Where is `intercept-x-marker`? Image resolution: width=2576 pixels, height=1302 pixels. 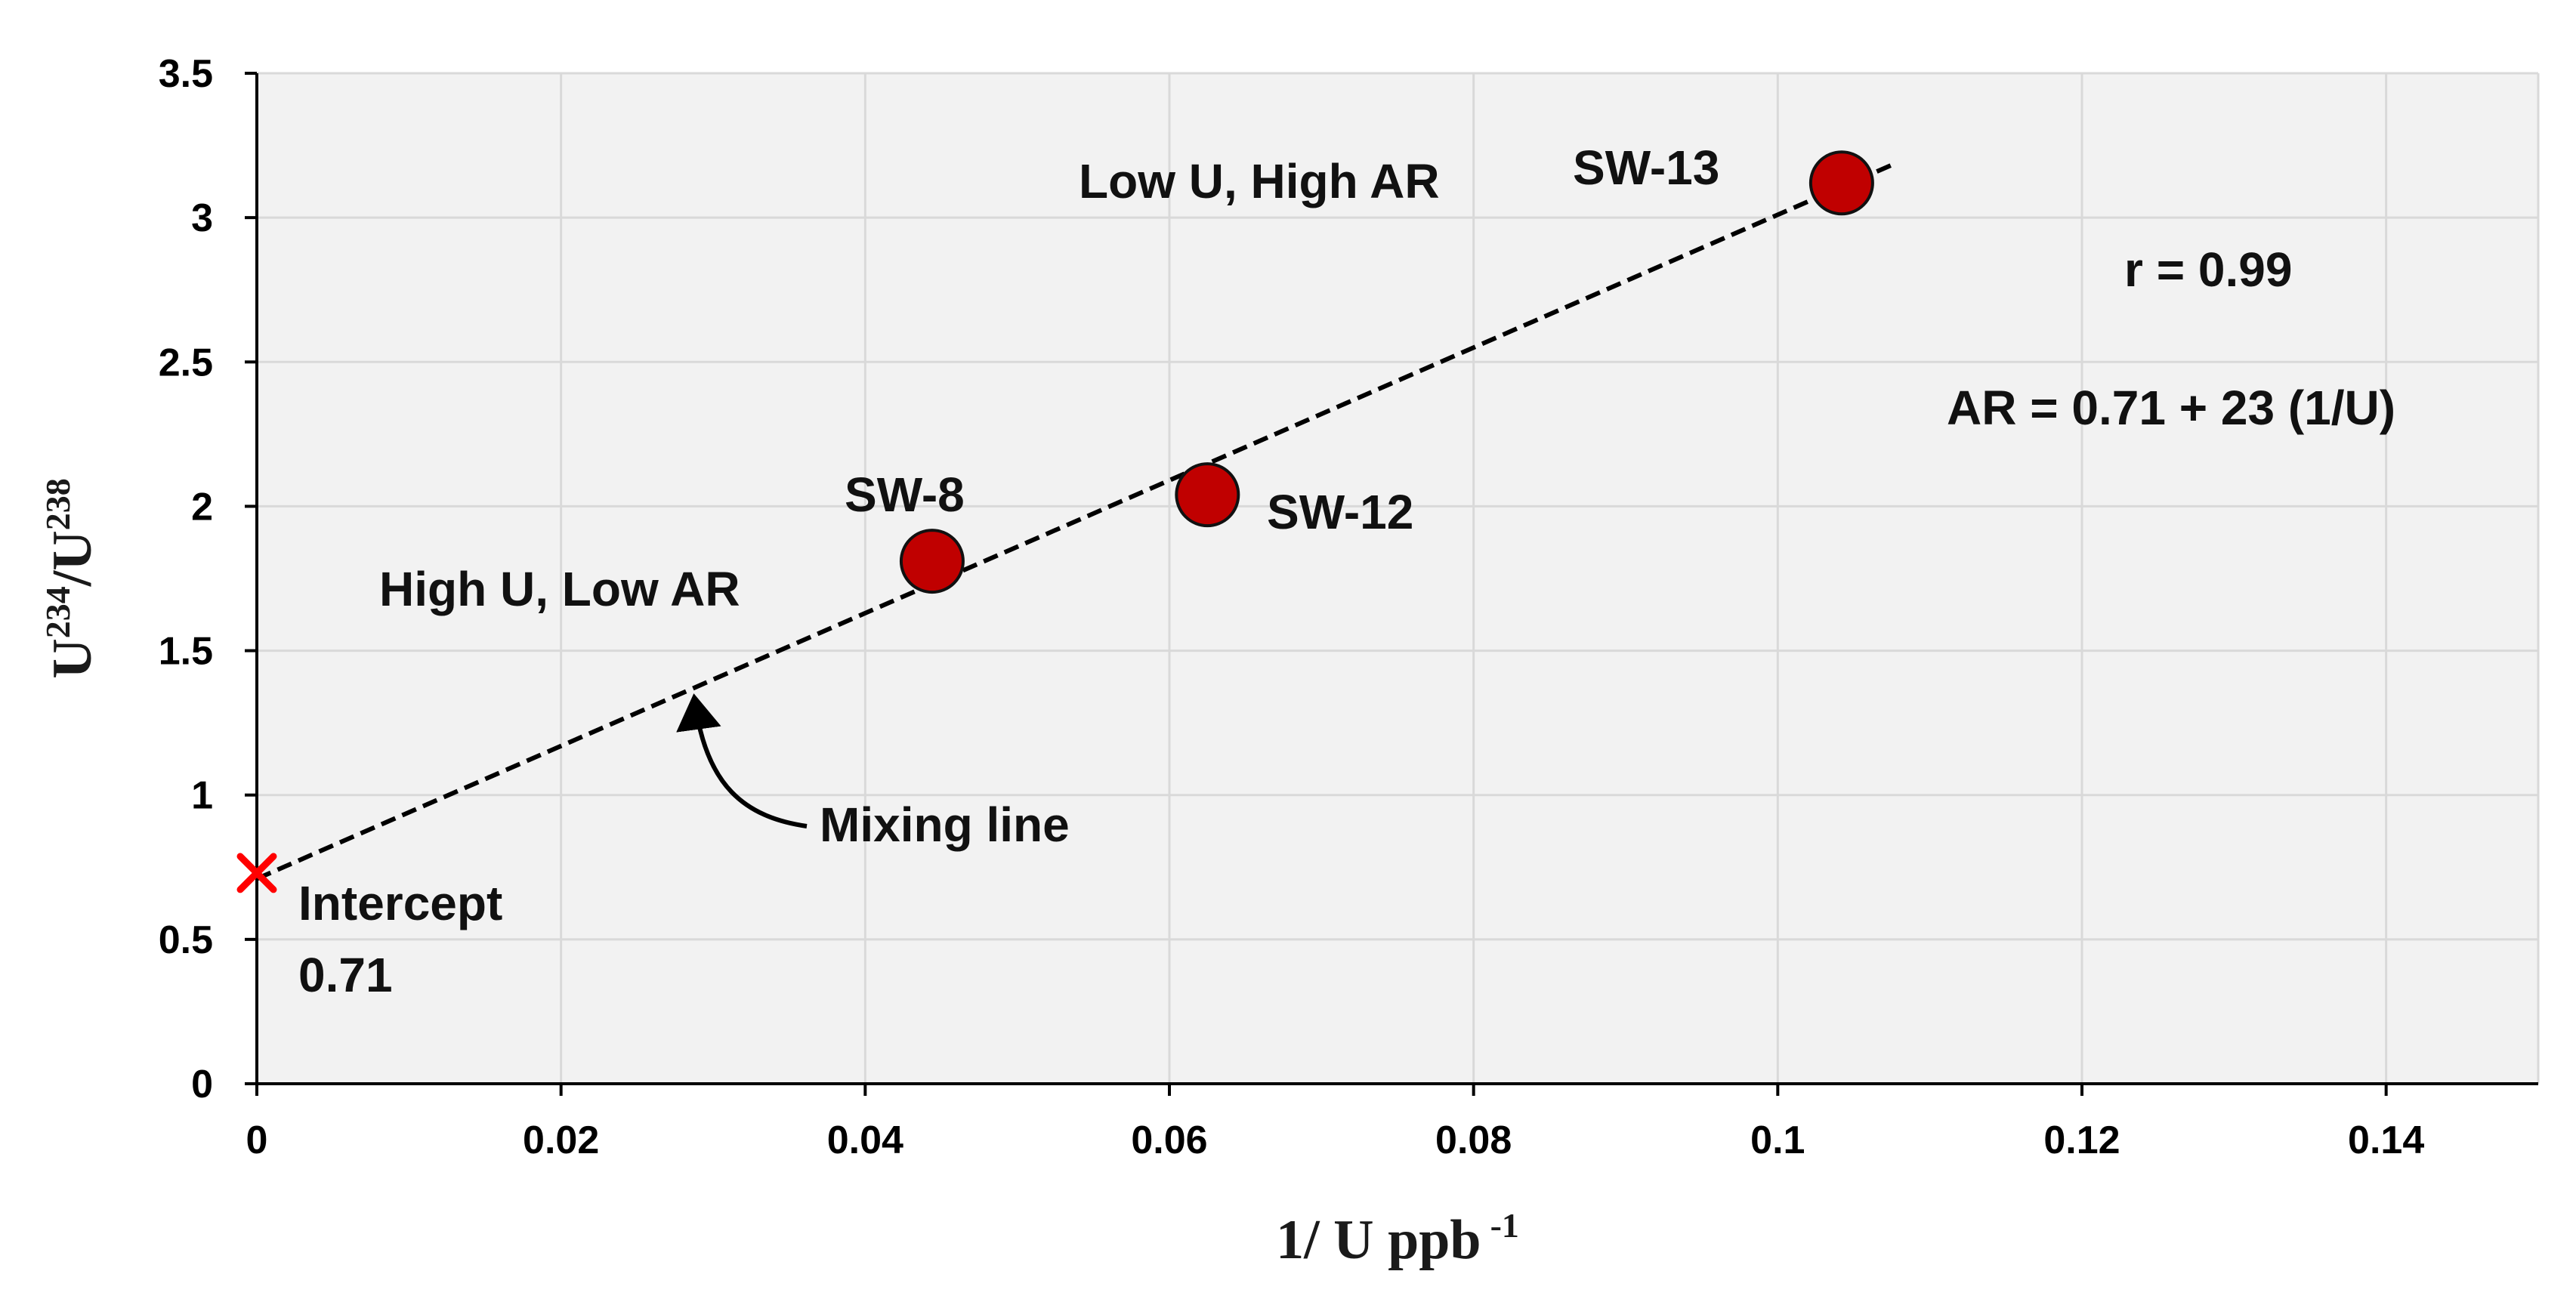 intercept-x-marker is located at coordinates (256, 873).